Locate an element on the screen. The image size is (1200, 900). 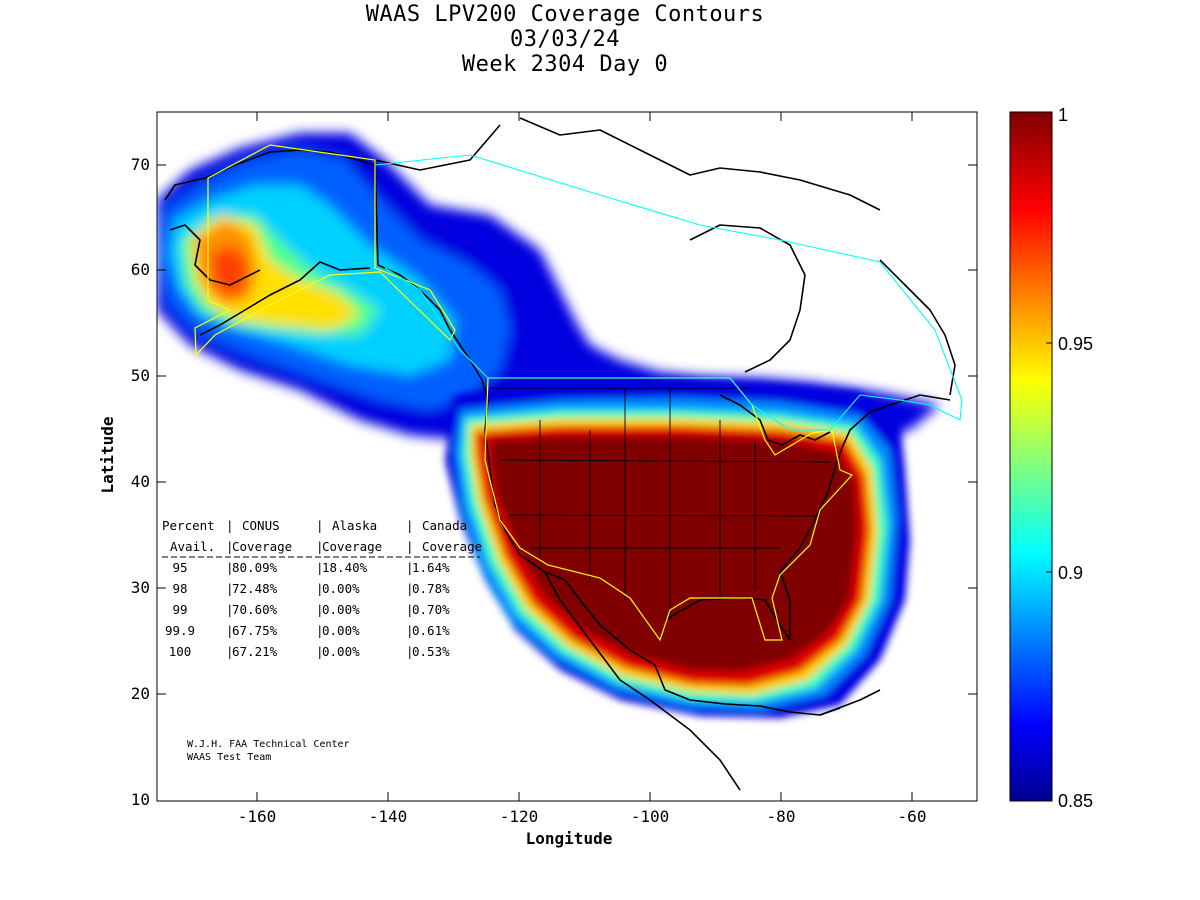
contour-alaska-red is located at coordinates (229, 271).